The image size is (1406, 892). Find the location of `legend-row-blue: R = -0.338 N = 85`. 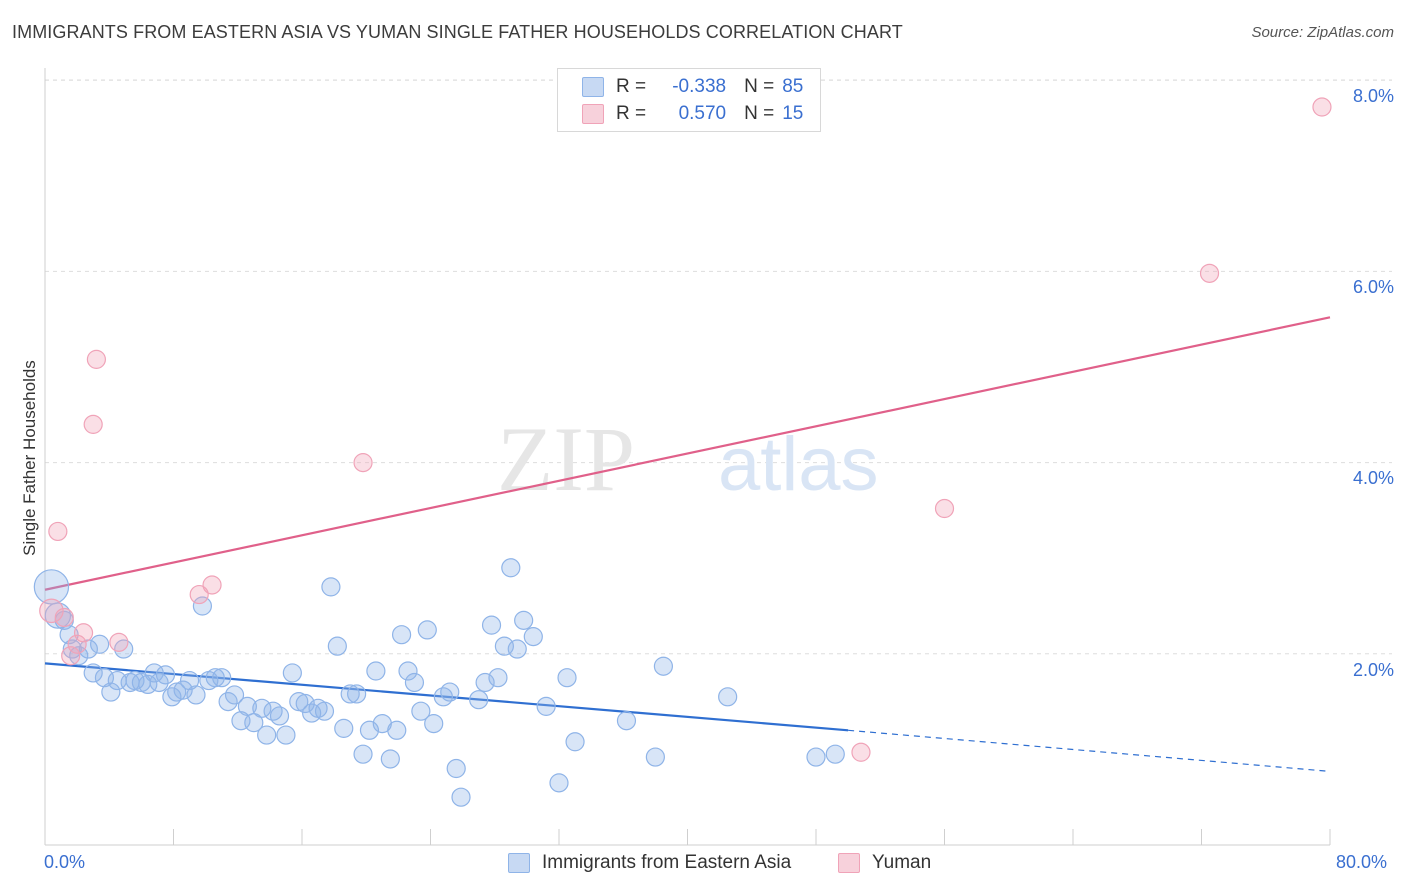

legend-row-blue: R = -0.338 N = 85 is located at coordinates (692, 87).